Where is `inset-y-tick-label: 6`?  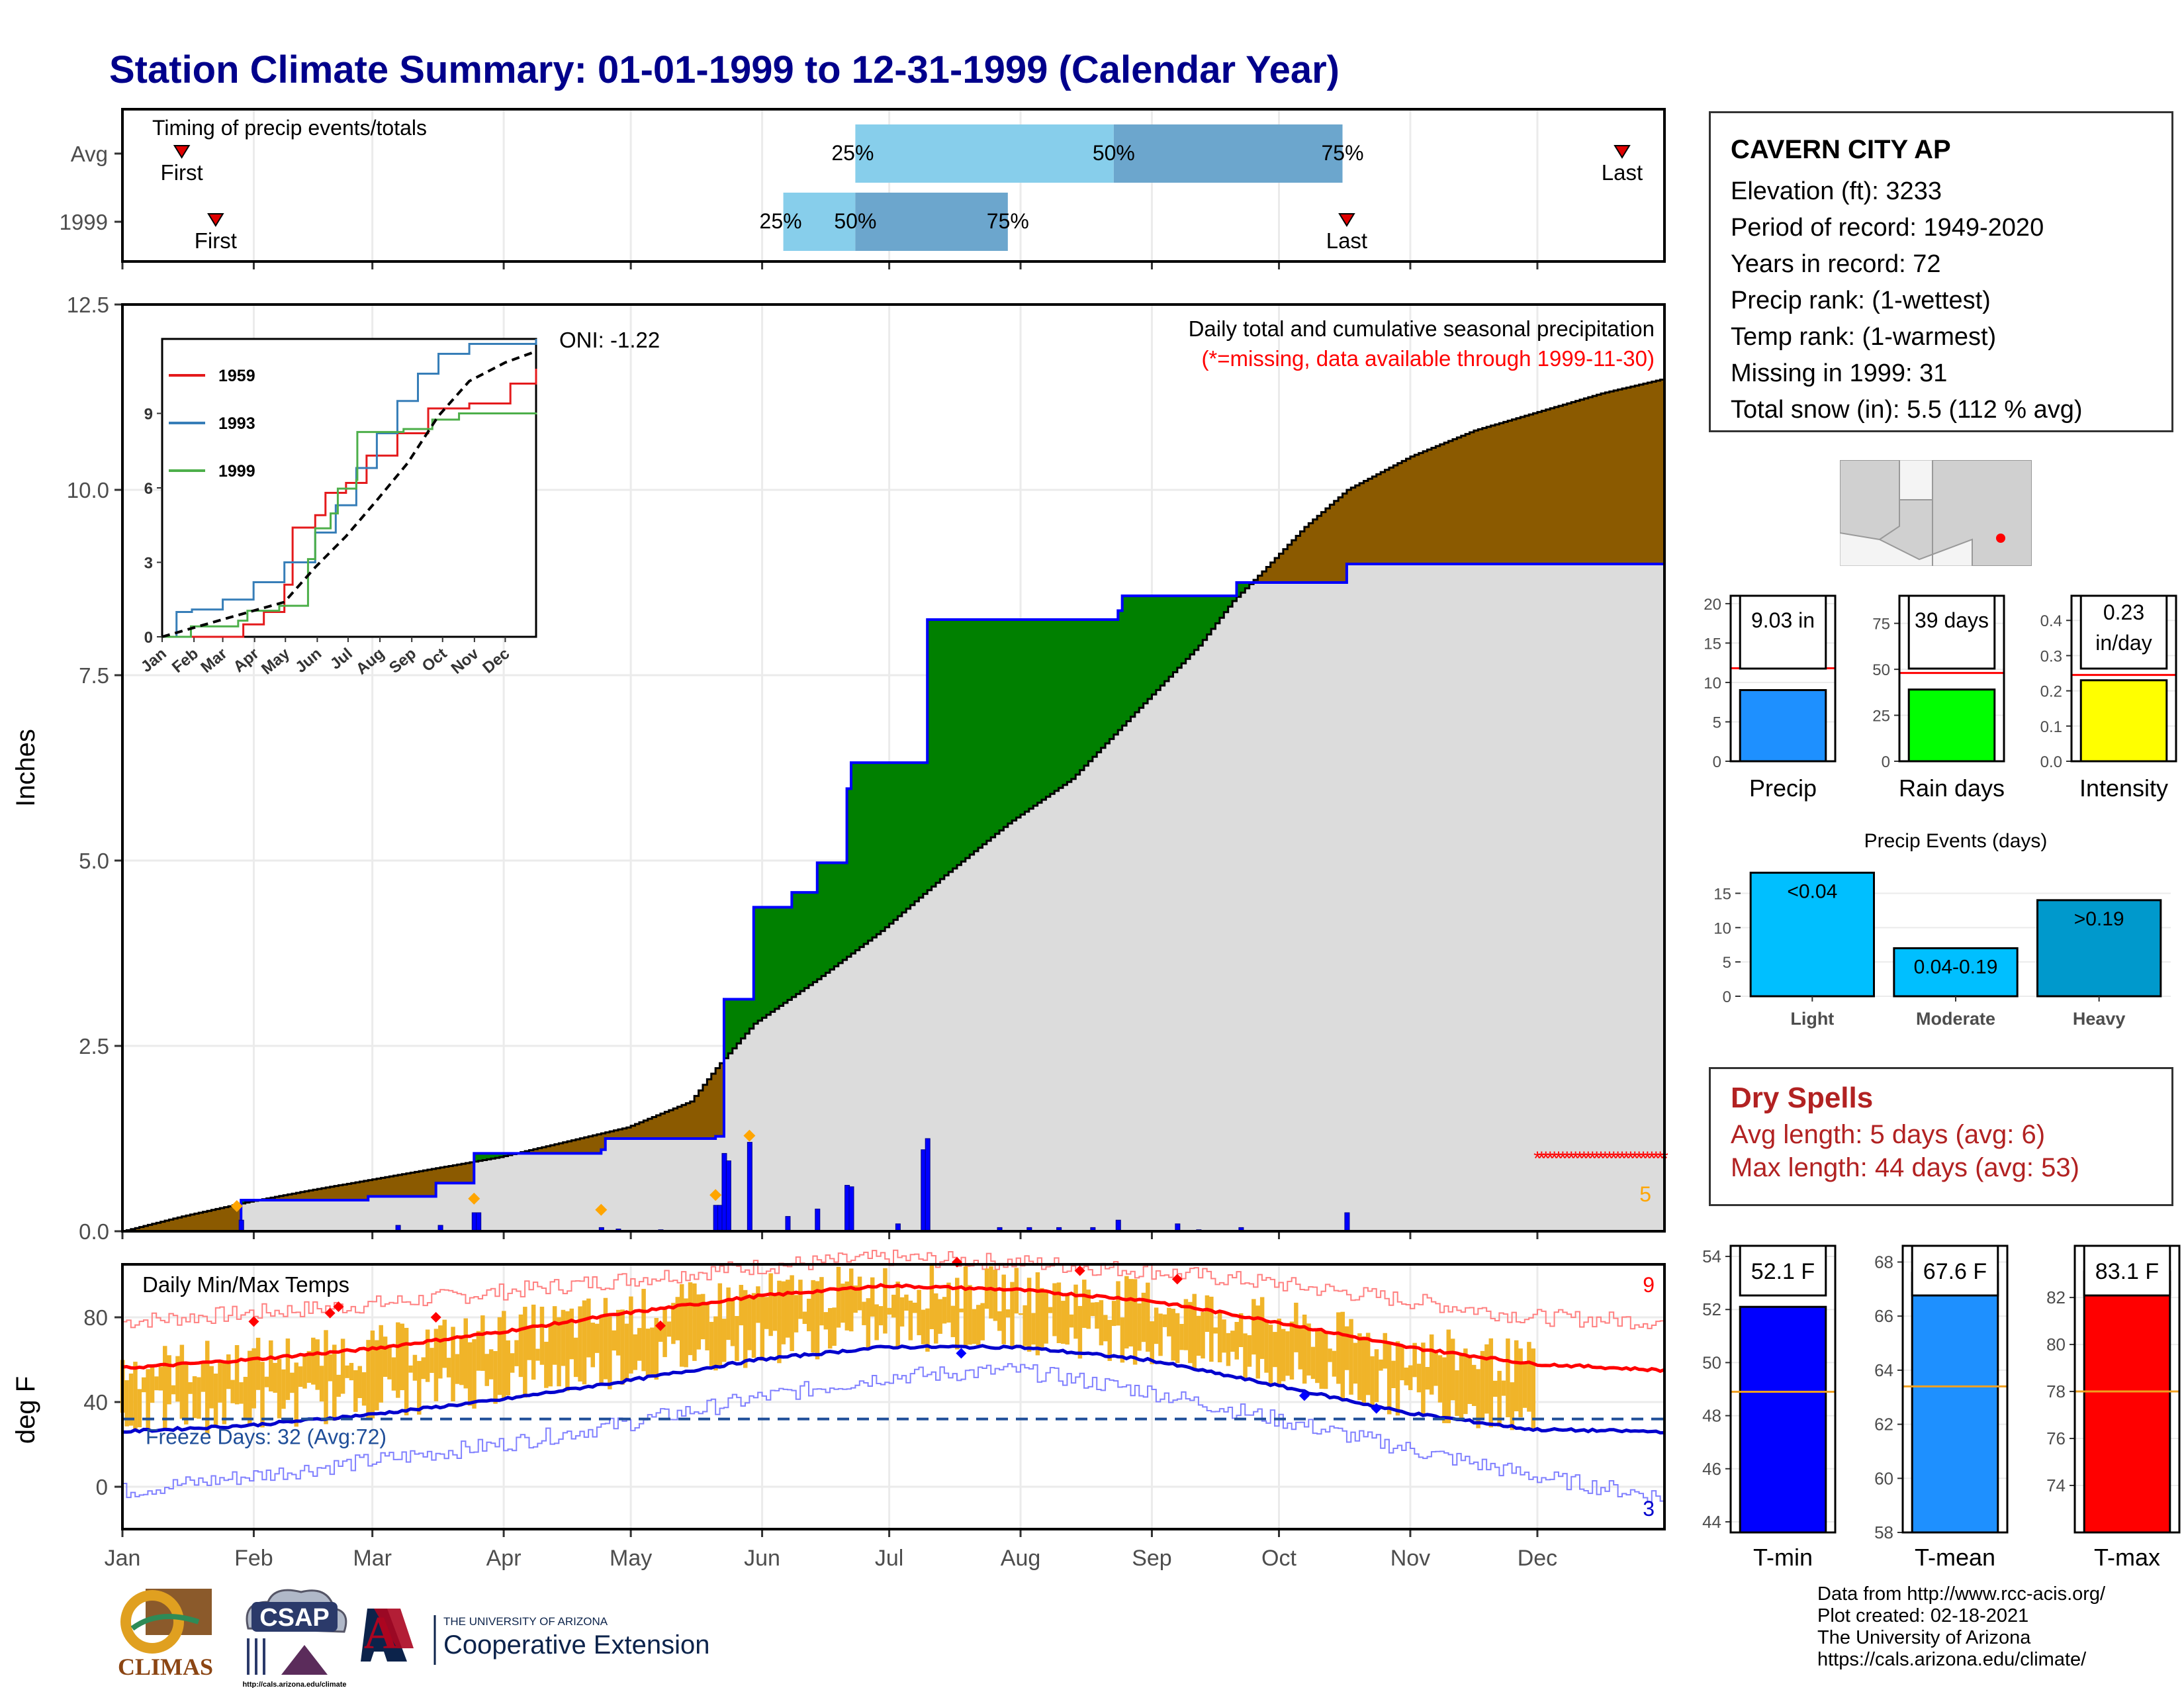 inset-y-tick-label: 6 is located at coordinates (148, 489).